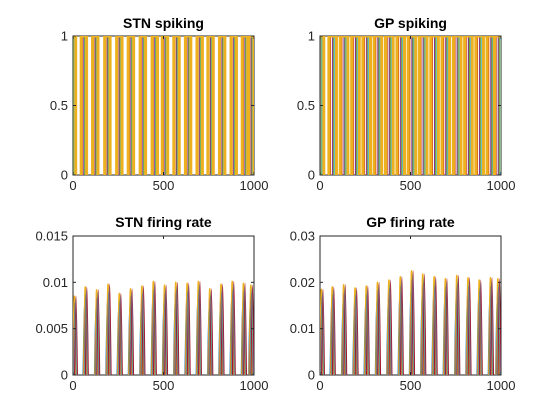 The width and height of the screenshot is (560, 420). I want to click on y-tick-label: 0, so click(64, 175).